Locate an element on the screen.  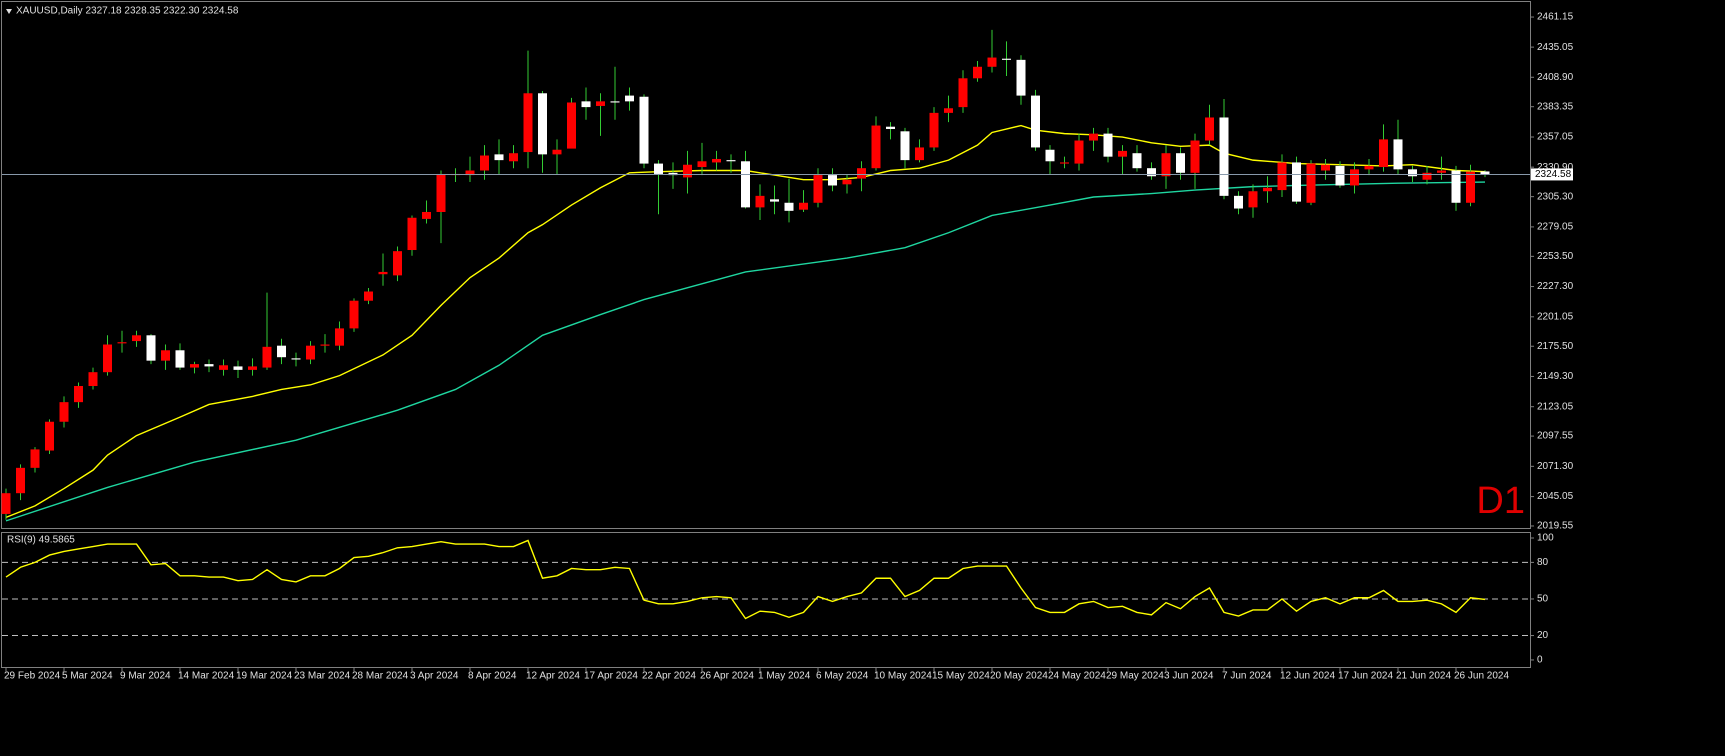
y-tick-label: 2123.05 is located at coordinates (1555, 406).